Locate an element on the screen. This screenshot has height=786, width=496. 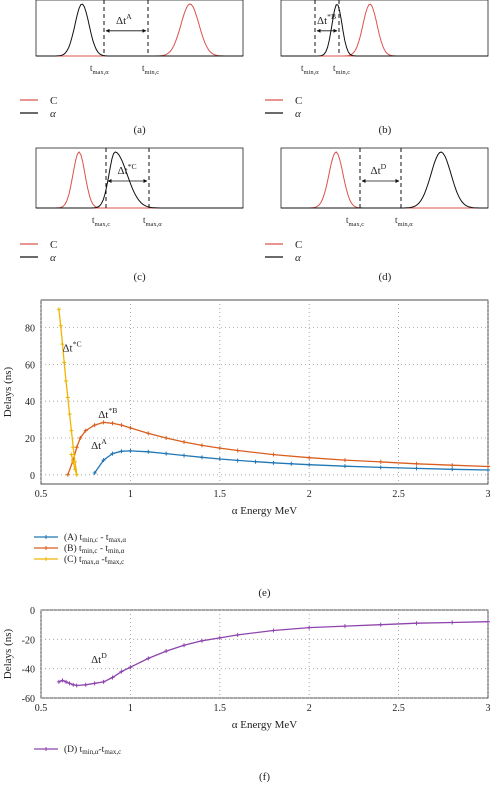
plot-e-xtick-label: 2.5 is located at coordinates (398, 494).